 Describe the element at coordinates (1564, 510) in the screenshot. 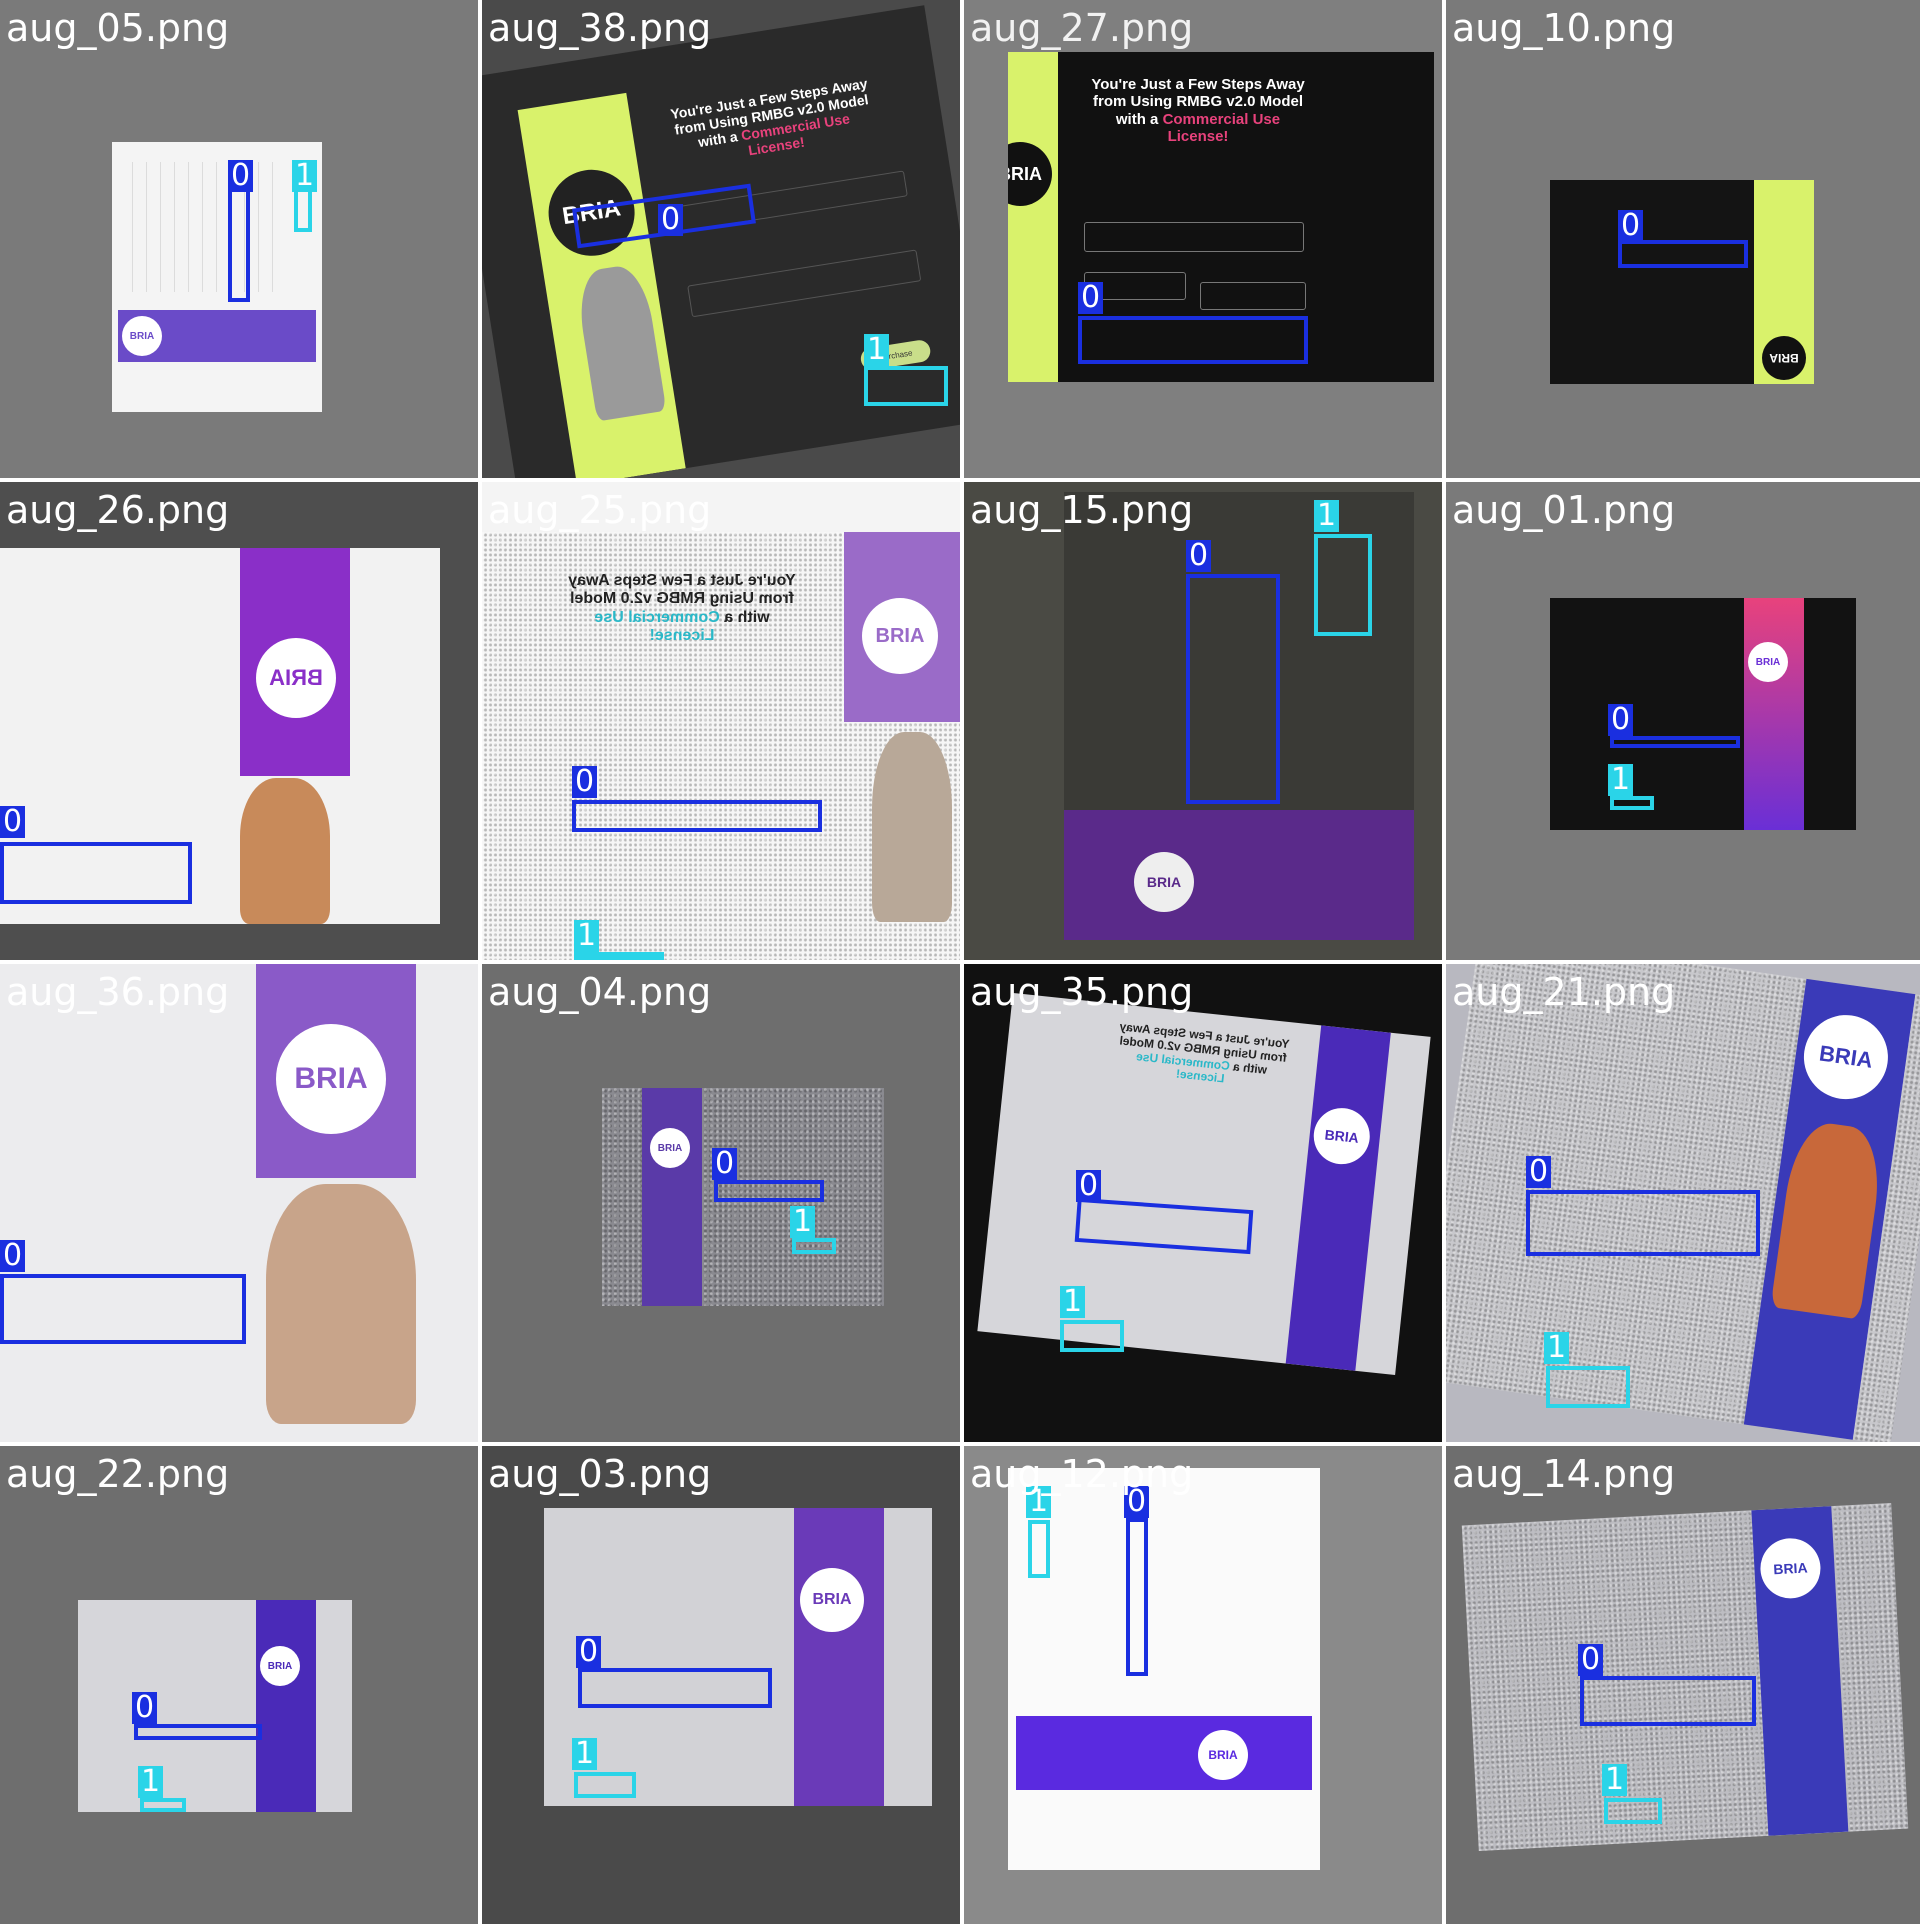

I see `tile-label: aug_01.png` at that location.